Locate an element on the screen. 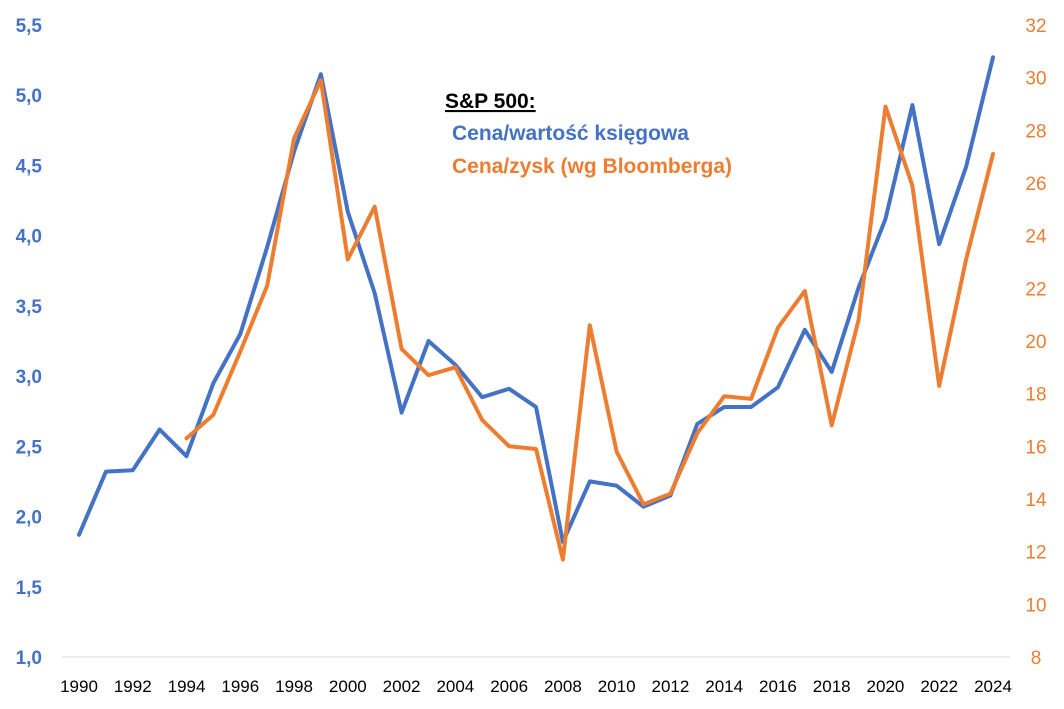  right-axis-ticks: 8 10 12 14 16 18 20 22 24 26 28 30 32 is located at coordinates (1036, 342).